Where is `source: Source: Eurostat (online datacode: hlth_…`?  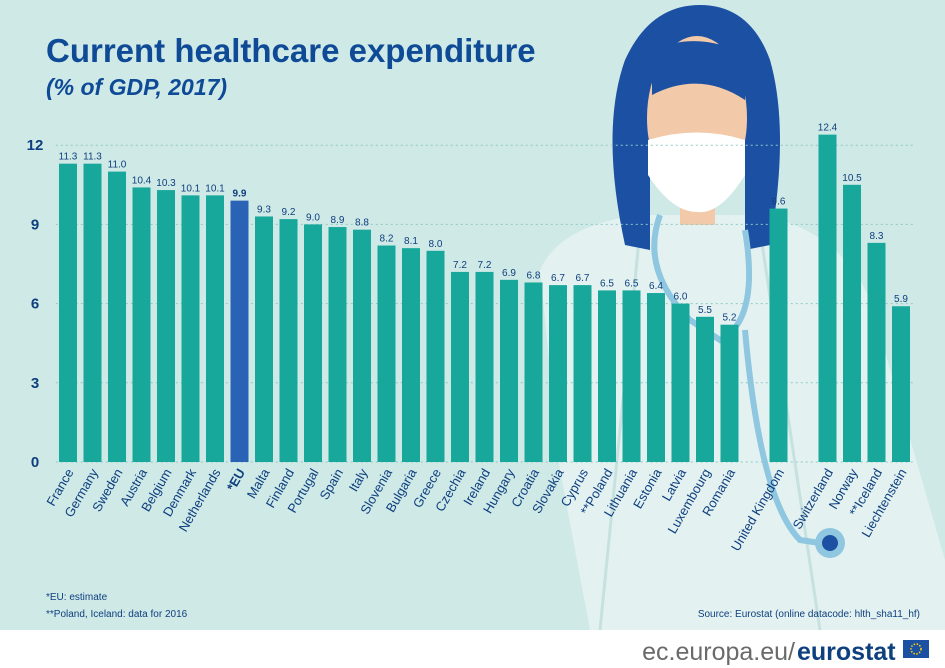
source: Source: Eurostat (online datacode: hlth_… is located at coordinates (809, 614).